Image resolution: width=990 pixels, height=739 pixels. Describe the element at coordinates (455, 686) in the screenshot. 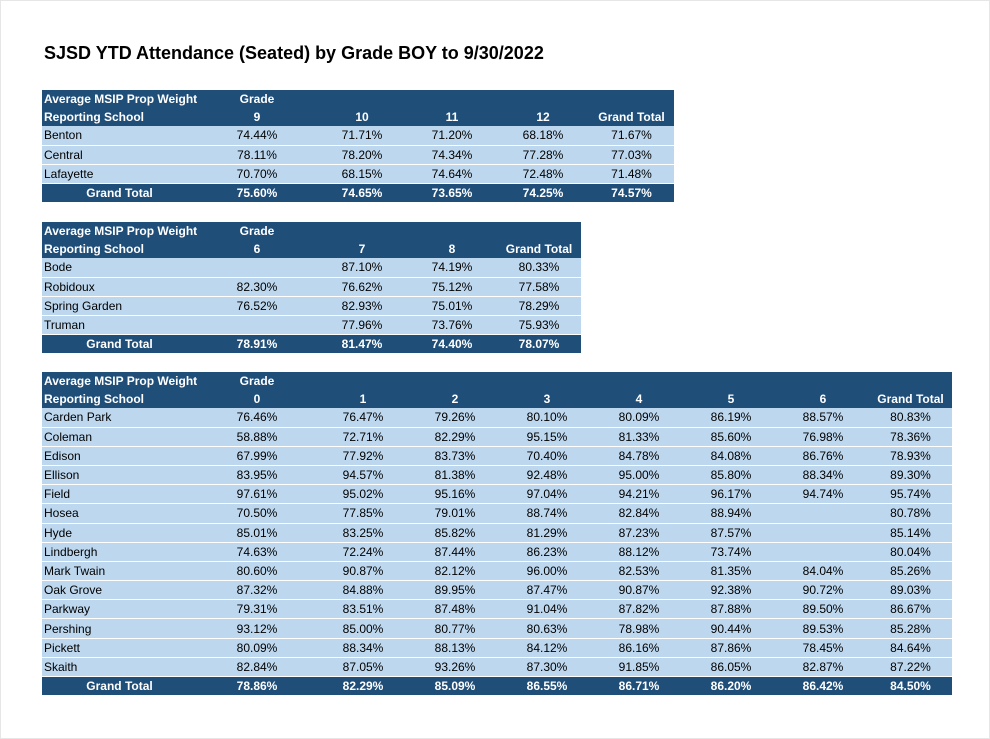

I see `total-value: 85.09%` at that location.